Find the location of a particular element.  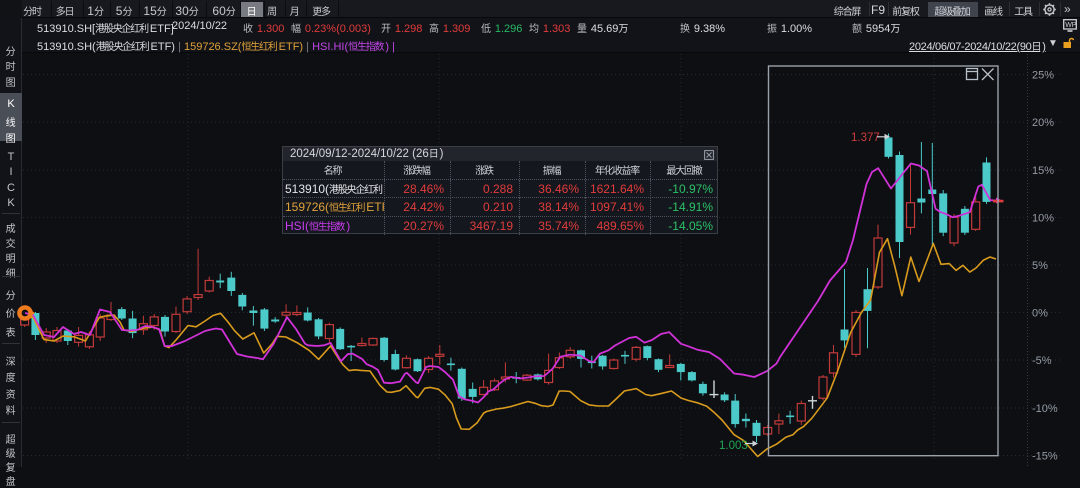

svg-text: -5% is located at coordinates (1042, 361).